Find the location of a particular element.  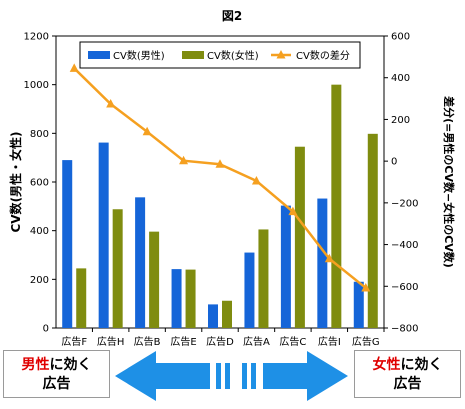

legend-label: CV数(男性) is located at coordinates (139, 55).